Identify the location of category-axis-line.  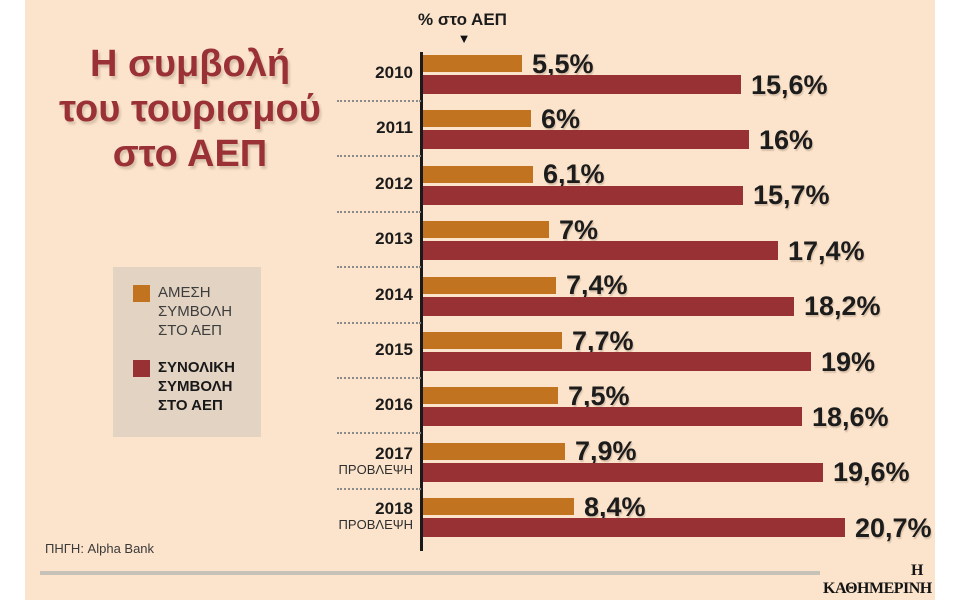
(421, 301).